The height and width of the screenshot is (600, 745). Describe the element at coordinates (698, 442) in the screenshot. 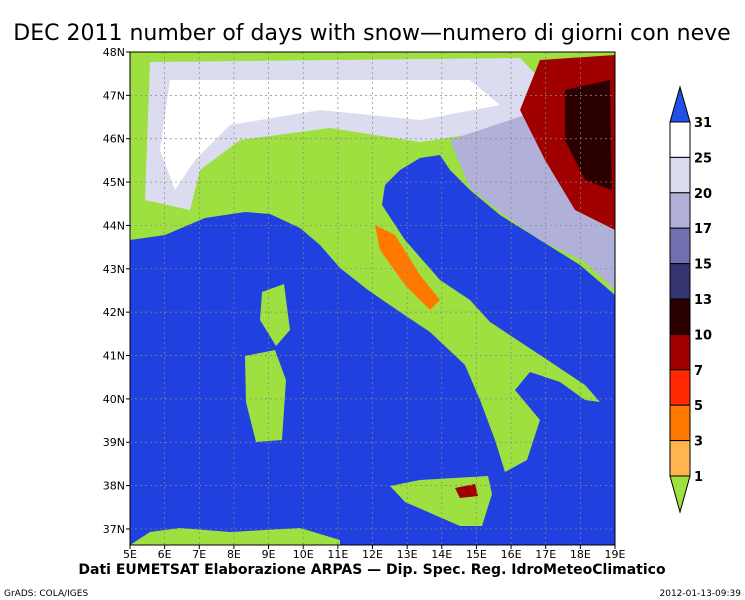

I see `colorbar-label: 3` at that location.